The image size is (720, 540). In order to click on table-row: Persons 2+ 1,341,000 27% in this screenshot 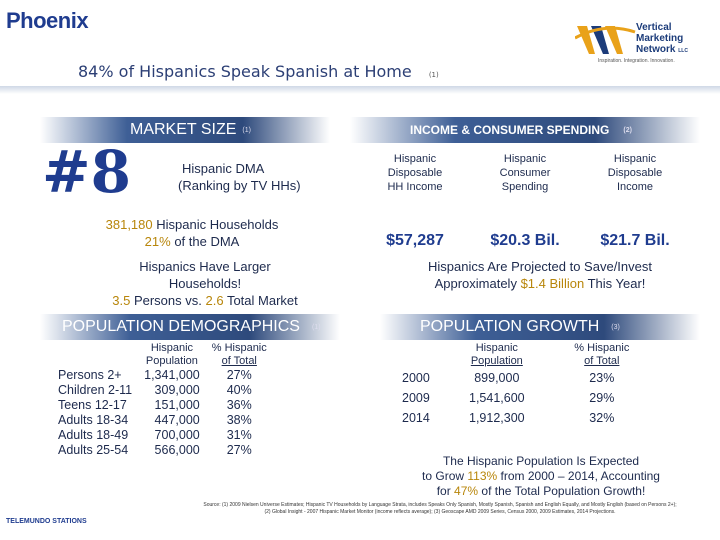, I will do `click(155, 375)`.